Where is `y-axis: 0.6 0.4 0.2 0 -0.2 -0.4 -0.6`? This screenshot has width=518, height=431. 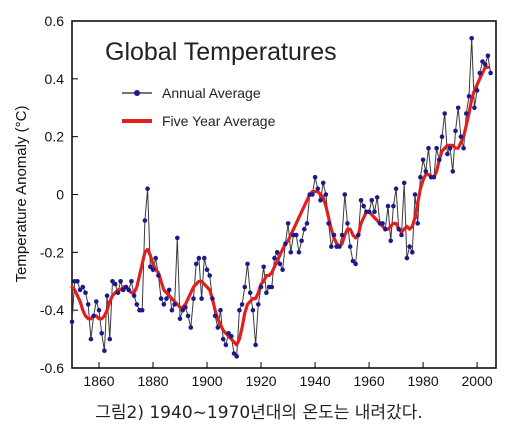
y-axis: 0.6 0.4 0.2 0 -0.2 -0.4 -0.6 is located at coordinates (59, 194).